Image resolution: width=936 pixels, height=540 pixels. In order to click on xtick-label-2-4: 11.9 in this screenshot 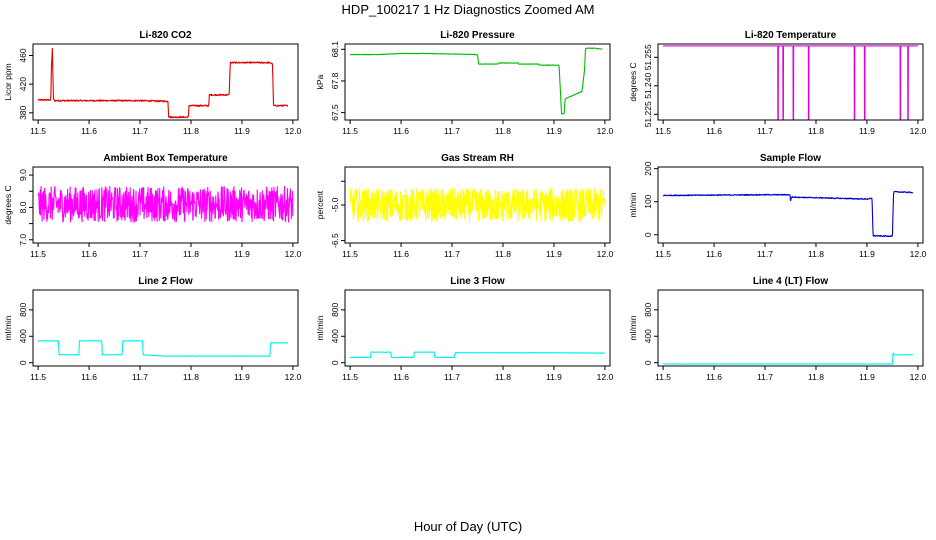, I will do `click(867, 131)`.